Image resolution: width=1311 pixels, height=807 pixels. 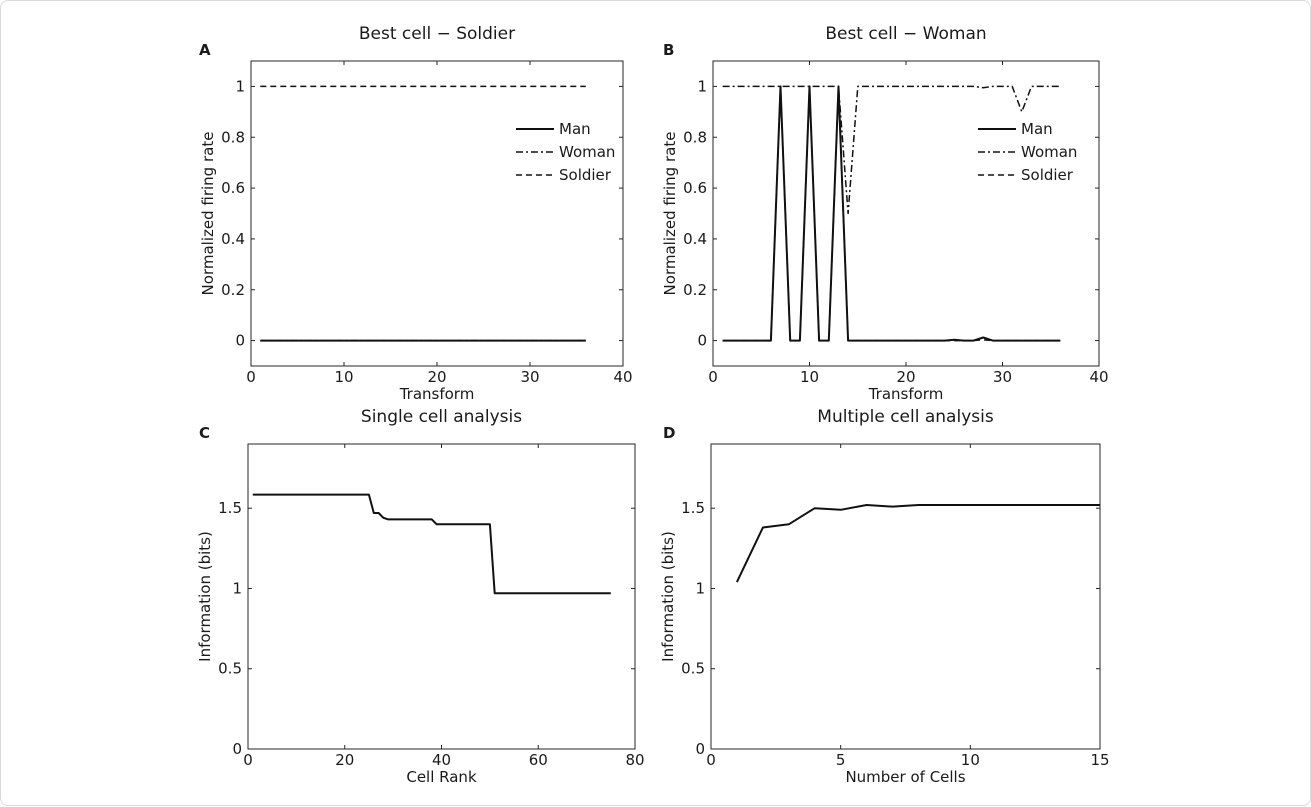 What do you see at coordinates (441, 417) in the screenshot?
I see `chart-title: Single cell analysis` at bounding box center [441, 417].